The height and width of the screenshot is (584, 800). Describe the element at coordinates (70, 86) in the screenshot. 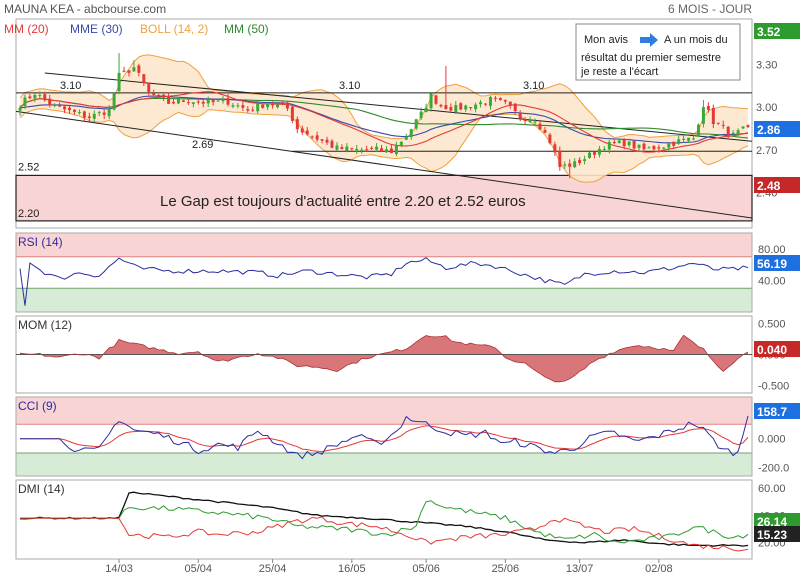

I see `level-310-label: 3.10` at that location.